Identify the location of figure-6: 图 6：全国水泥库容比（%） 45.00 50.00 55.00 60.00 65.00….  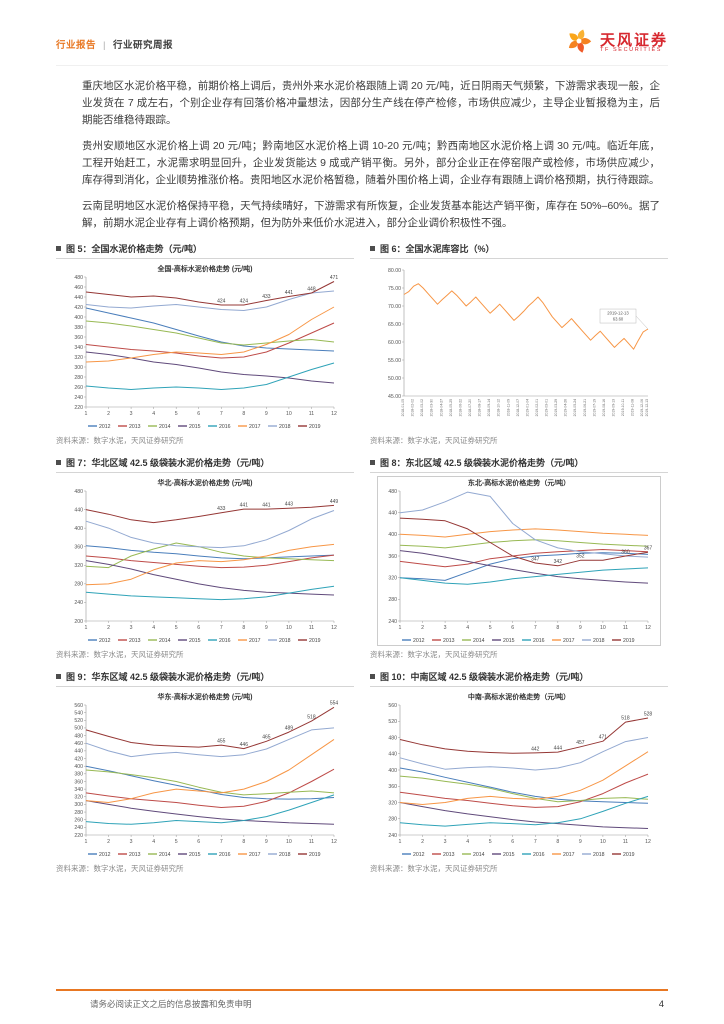
(519, 344).